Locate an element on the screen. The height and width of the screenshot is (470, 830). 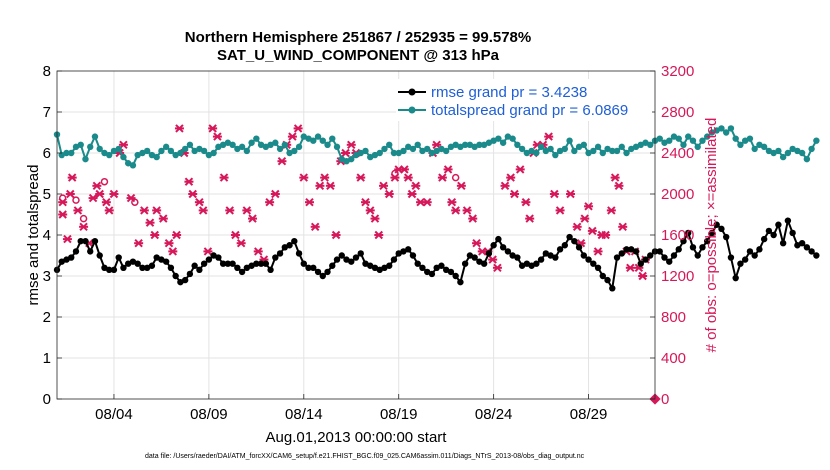
x-tick-label: 08/09 is located at coordinates (209, 414).